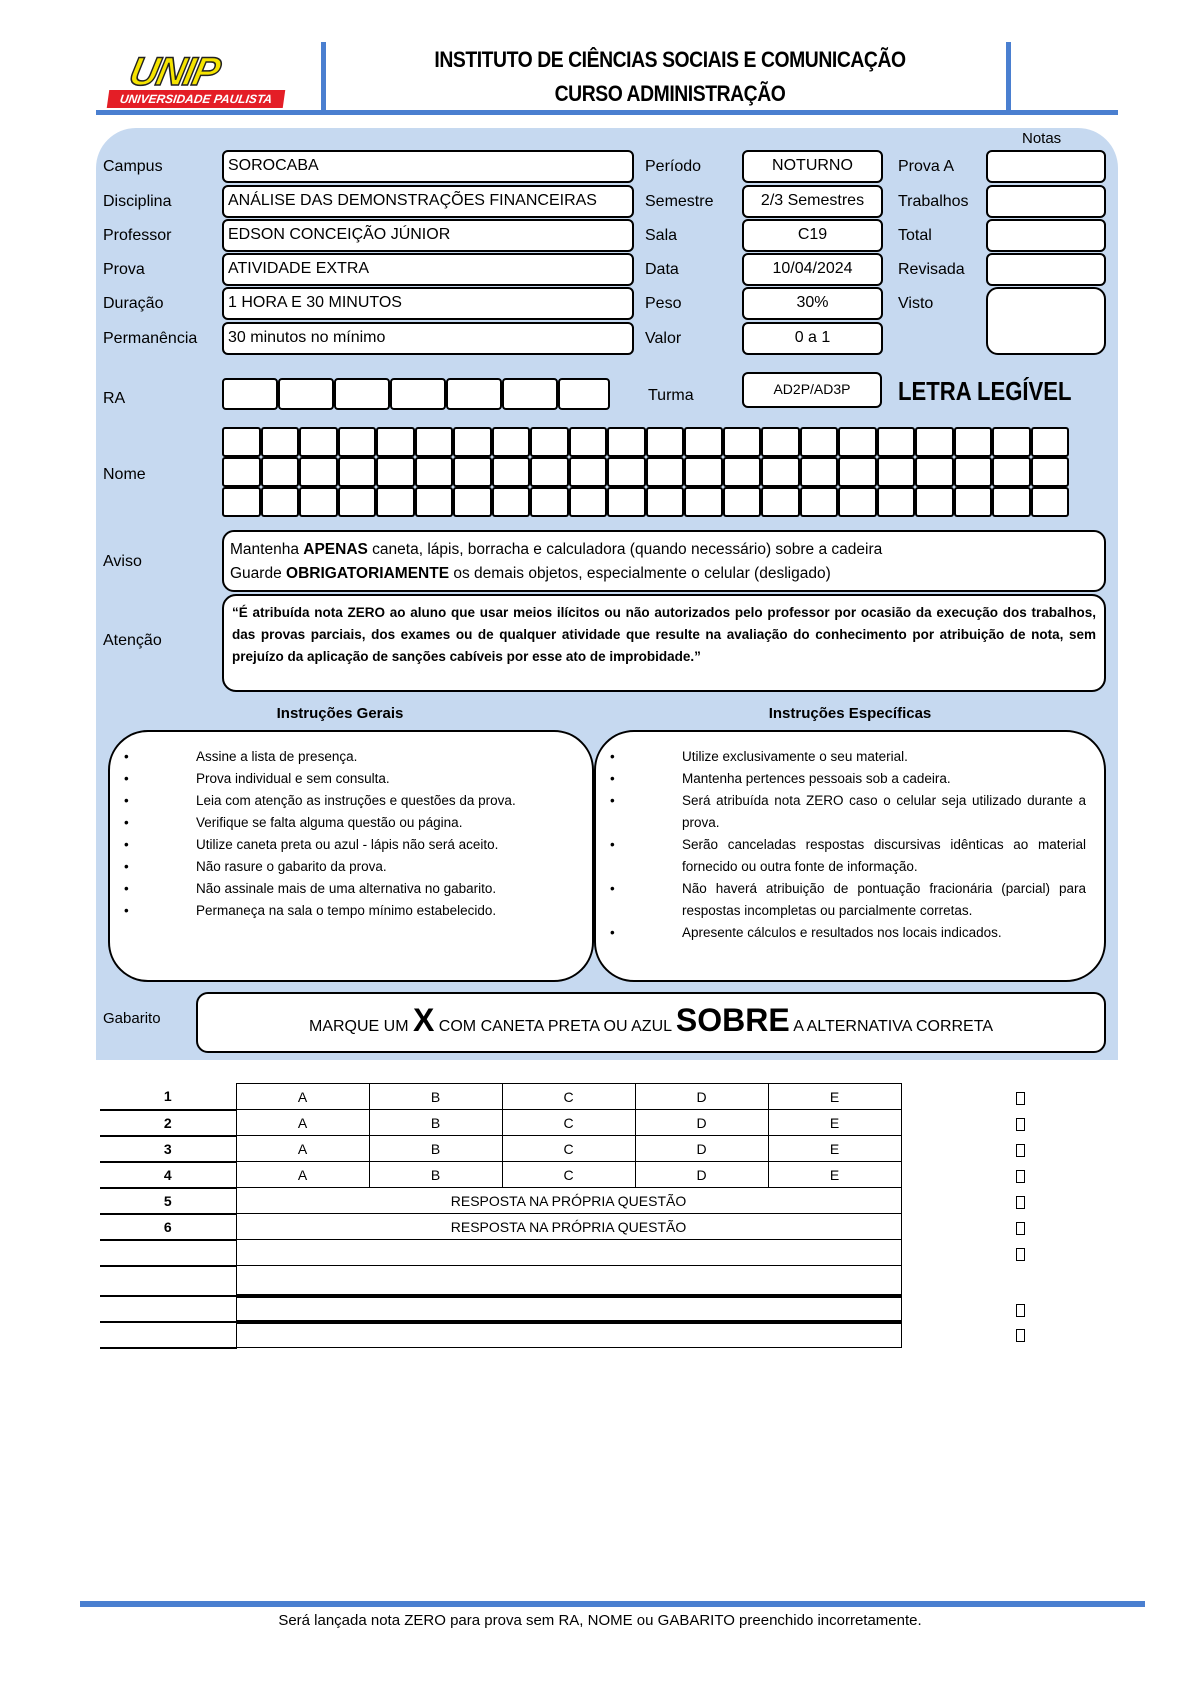 The image size is (1200, 1696). What do you see at coordinates (428, 235) in the screenshot?
I see `field-value: EDSON CONCEIÇÃO JÚNIOR` at bounding box center [428, 235].